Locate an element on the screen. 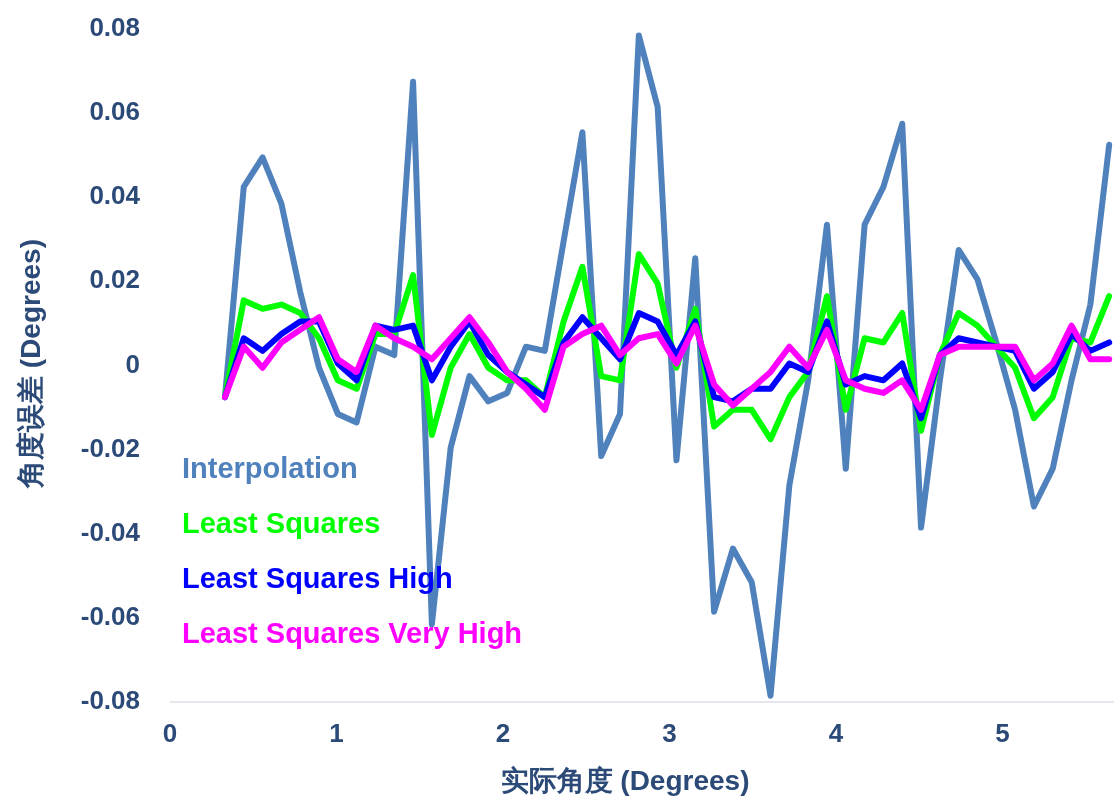  text: Least Squares Very High is located at coordinates (352, 633).